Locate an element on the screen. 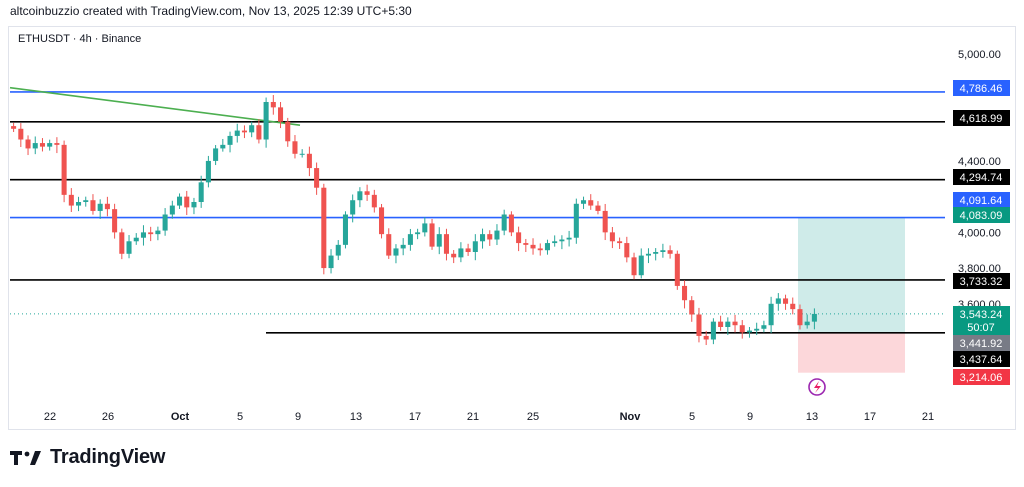 The image size is (1024, 487). footer: TradingView is located at coordinates (87, 457).